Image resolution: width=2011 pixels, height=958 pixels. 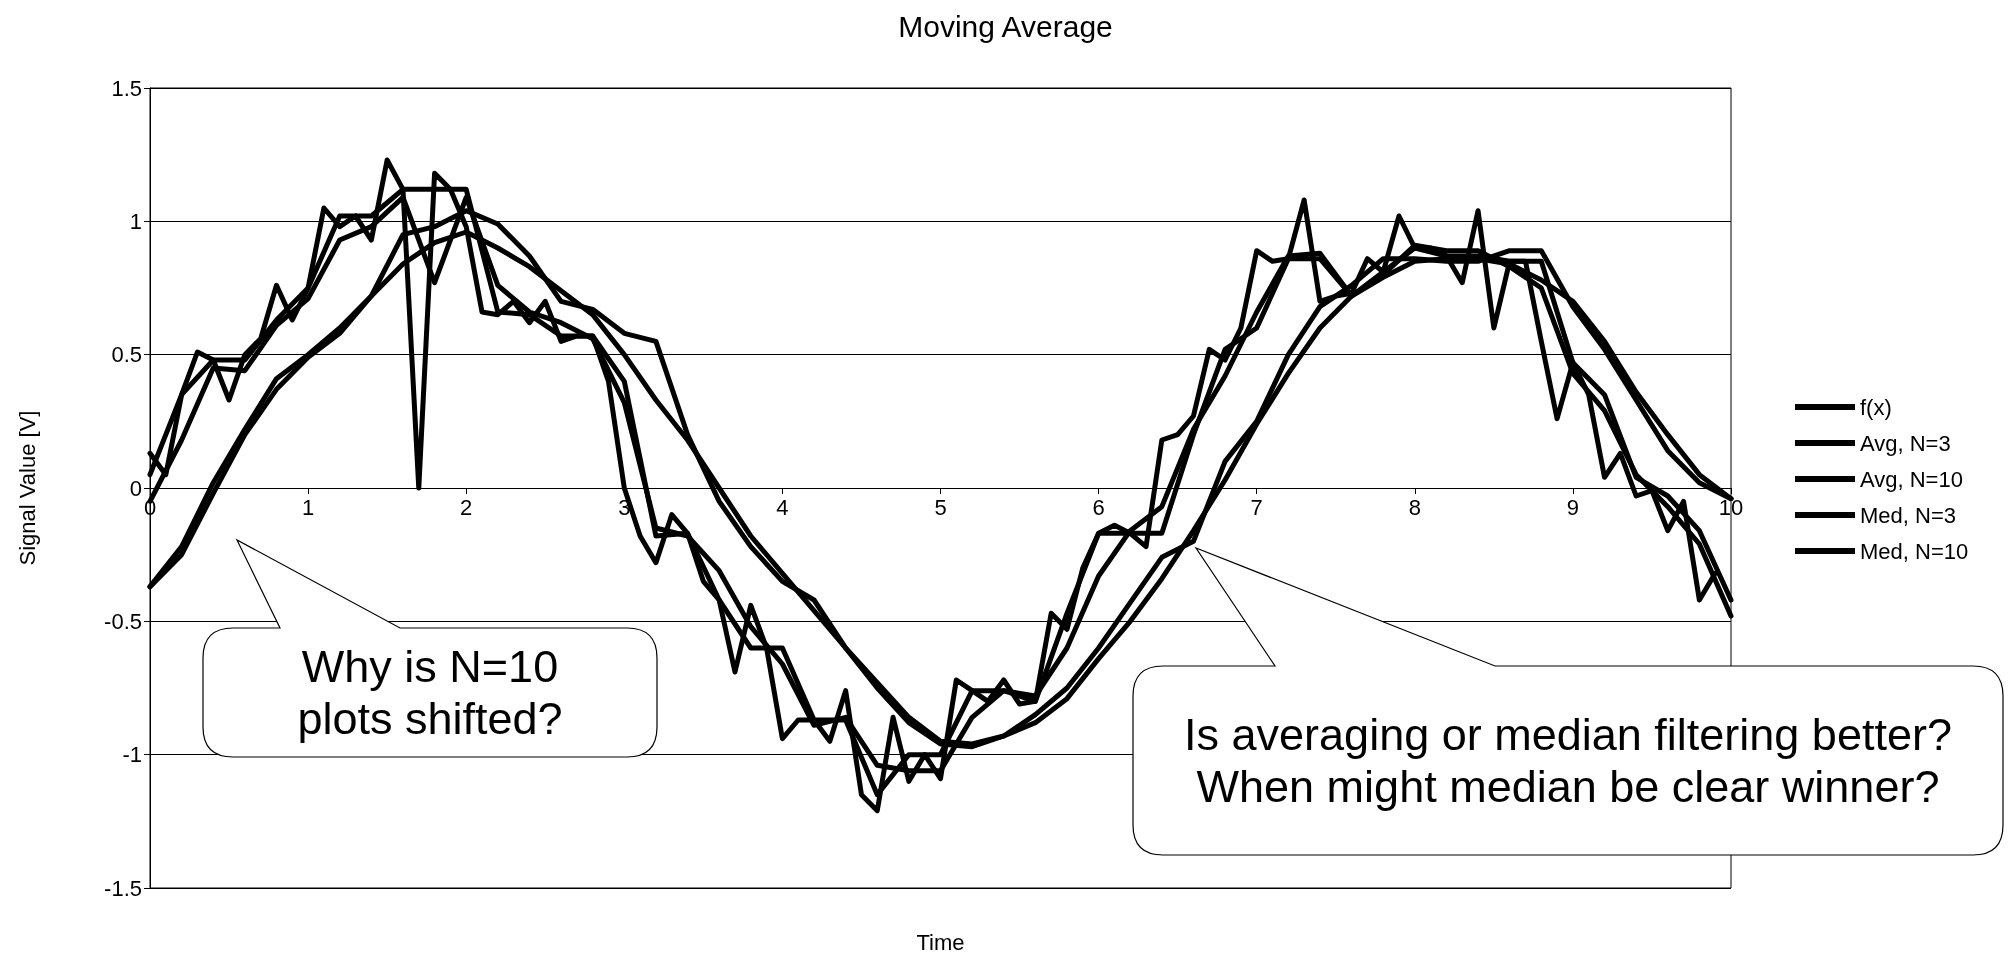 I want to click on annotation: Is averaging or median filtering better? When might median be clear winner?, so click(x=1568, y=760).